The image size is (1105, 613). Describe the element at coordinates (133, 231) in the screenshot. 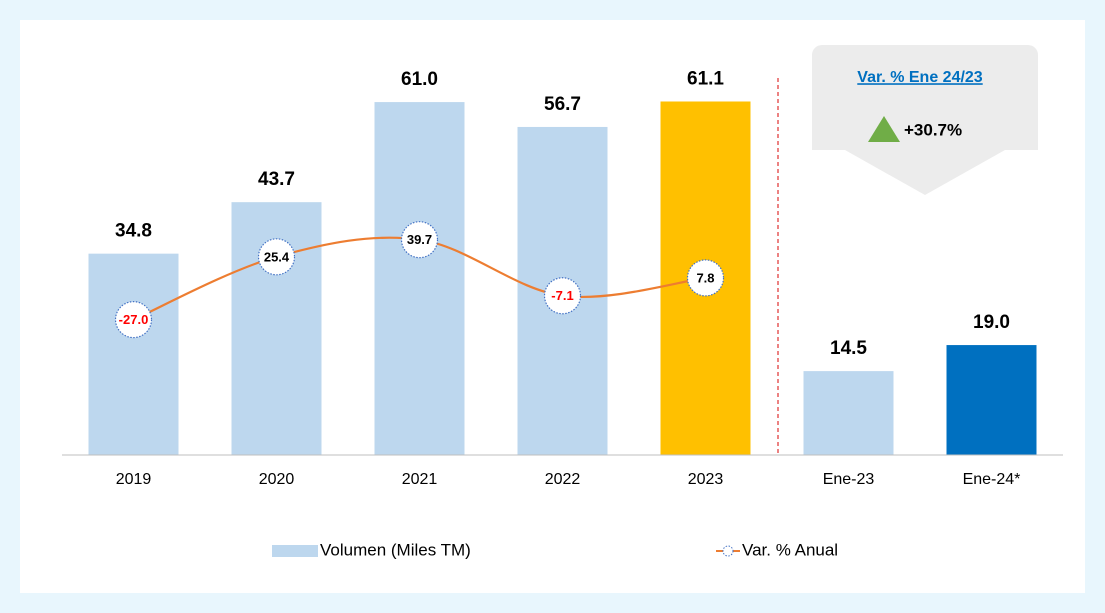

I see `bar-label: 34.8` at that location.